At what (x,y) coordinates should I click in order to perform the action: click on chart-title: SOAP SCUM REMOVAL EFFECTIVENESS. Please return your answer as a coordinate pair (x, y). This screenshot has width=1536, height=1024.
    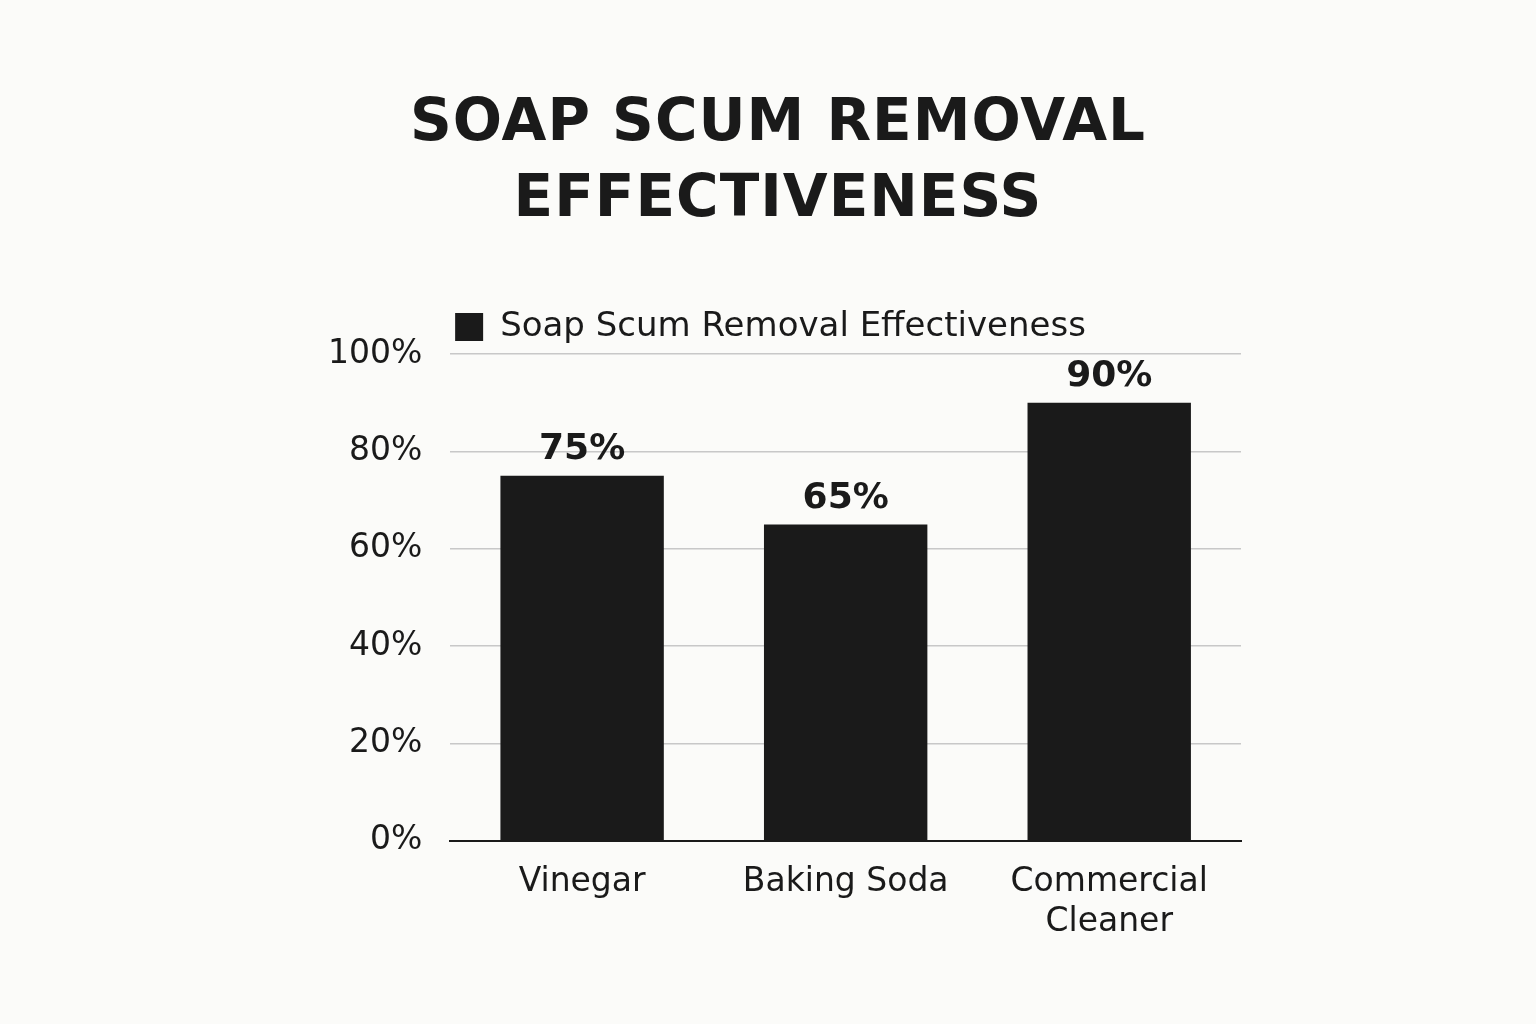
    Looking at the image, I should click on (778, 158).